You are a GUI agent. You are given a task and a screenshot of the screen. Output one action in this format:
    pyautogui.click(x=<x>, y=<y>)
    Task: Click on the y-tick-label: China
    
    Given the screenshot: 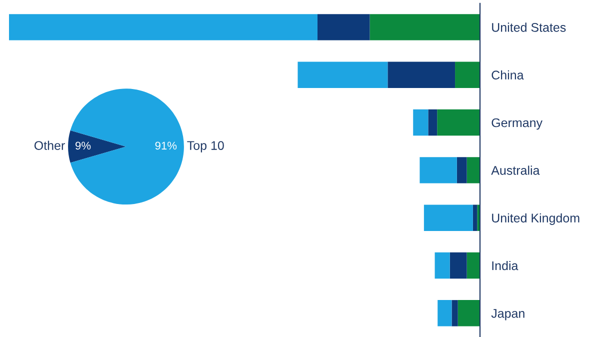 What is the action you would take?
    pyautogui.click(x=508, y=75)
    